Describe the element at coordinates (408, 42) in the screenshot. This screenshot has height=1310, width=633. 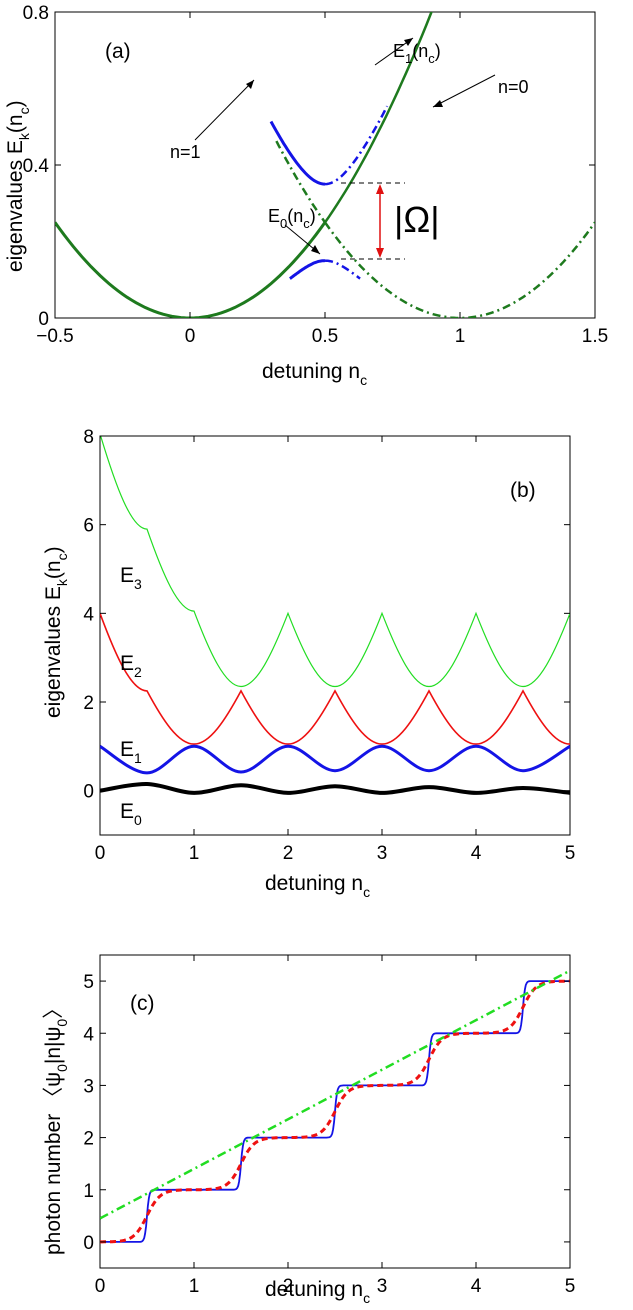
I see `arrowhead-E1` at that location.